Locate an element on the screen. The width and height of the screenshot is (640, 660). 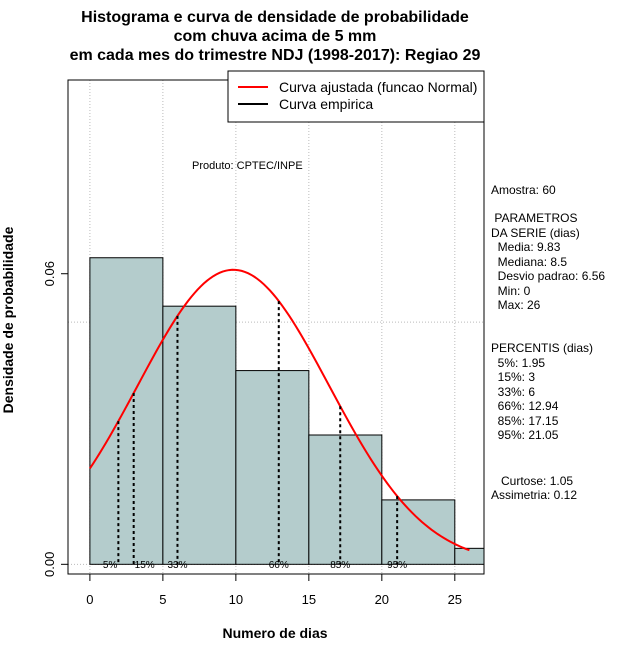
stats-curtose: Curtose: 1.05 is located at coordinates (532, 481).